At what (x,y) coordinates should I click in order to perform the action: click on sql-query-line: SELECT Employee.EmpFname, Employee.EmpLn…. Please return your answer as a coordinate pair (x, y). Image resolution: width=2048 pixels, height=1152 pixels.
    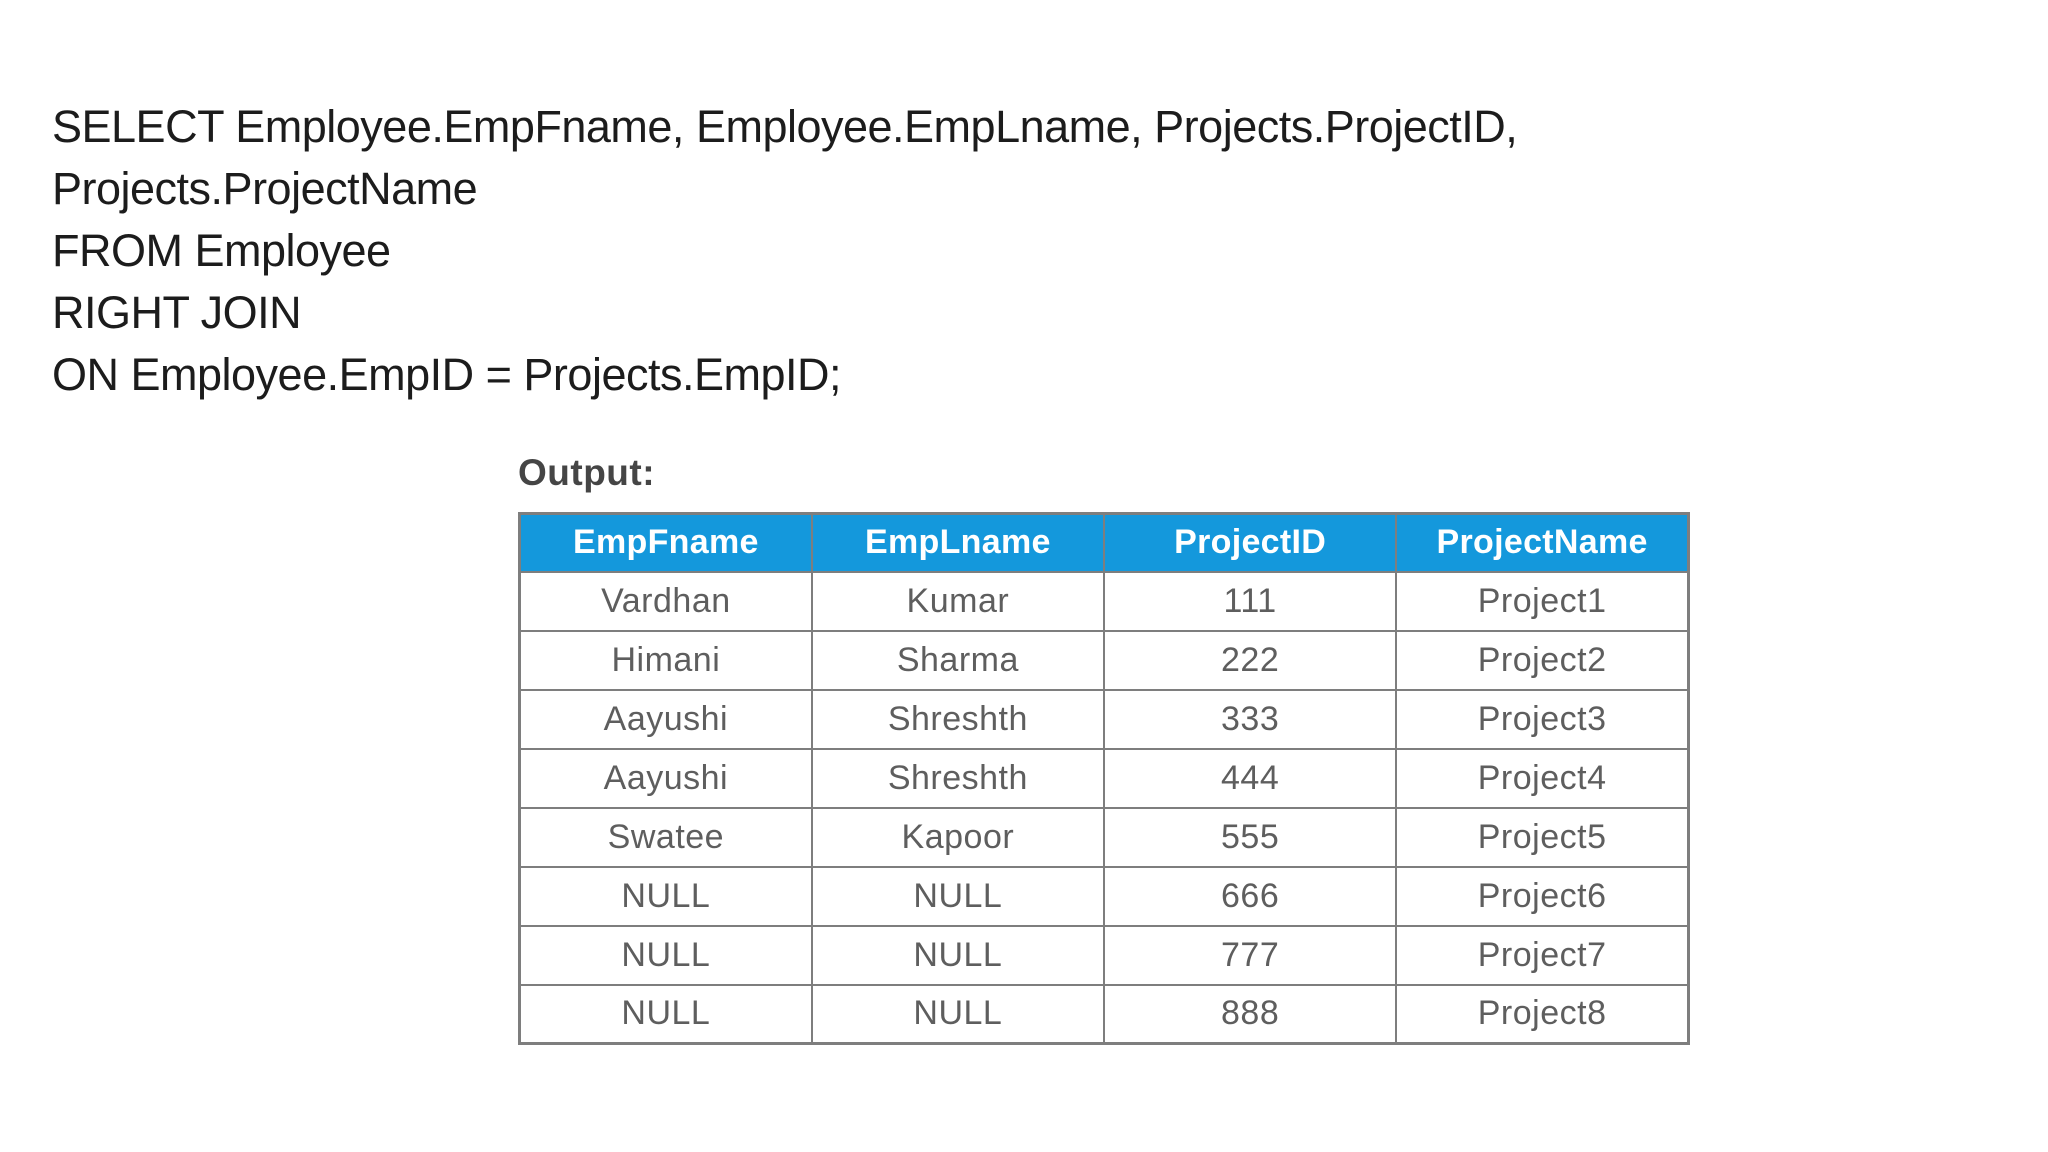
    Looking at the image, I should click on (785, 126).